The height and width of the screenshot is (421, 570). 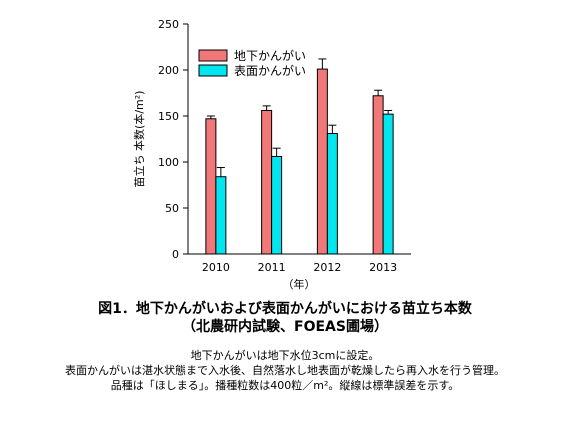 What do you see at coordinates (168, 70) in the screenshot?
I see `y-tick-label: 200` at bounding box center [168, 70].